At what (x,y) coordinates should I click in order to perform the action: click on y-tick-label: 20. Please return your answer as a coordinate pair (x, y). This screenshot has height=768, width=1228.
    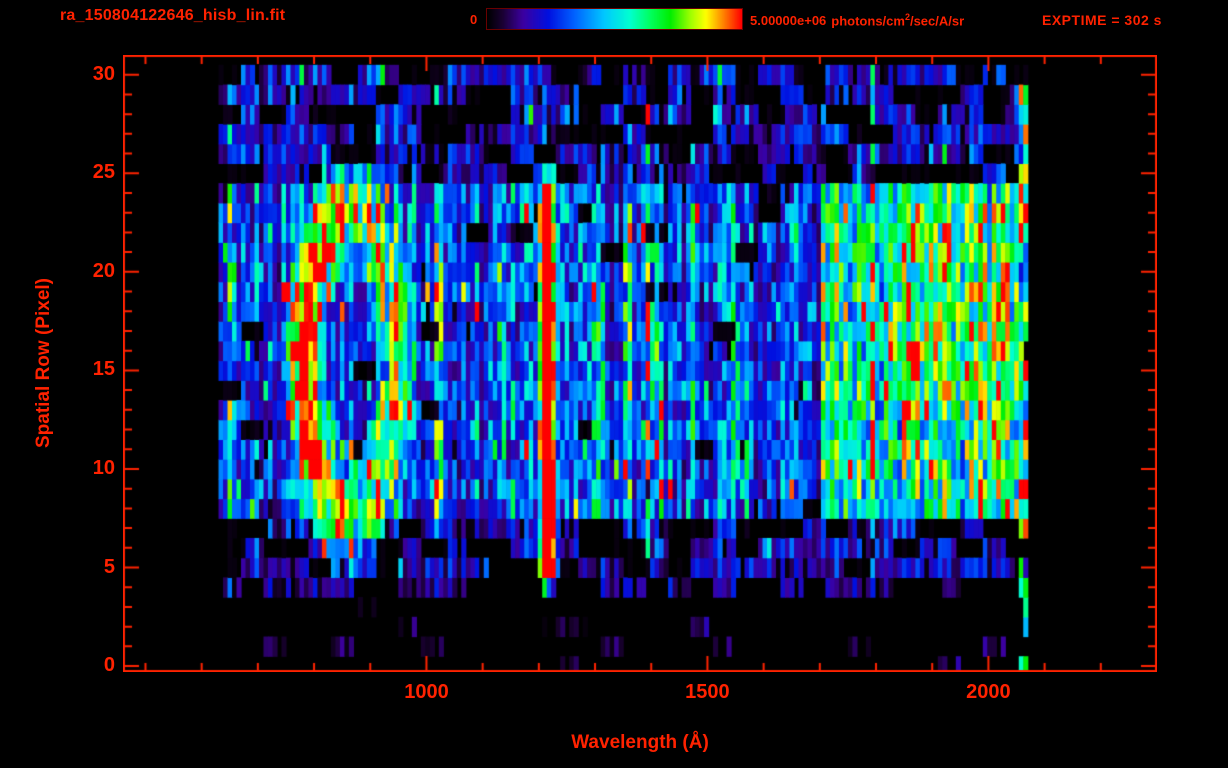
    Looking at the image, I should click on (103, 270).